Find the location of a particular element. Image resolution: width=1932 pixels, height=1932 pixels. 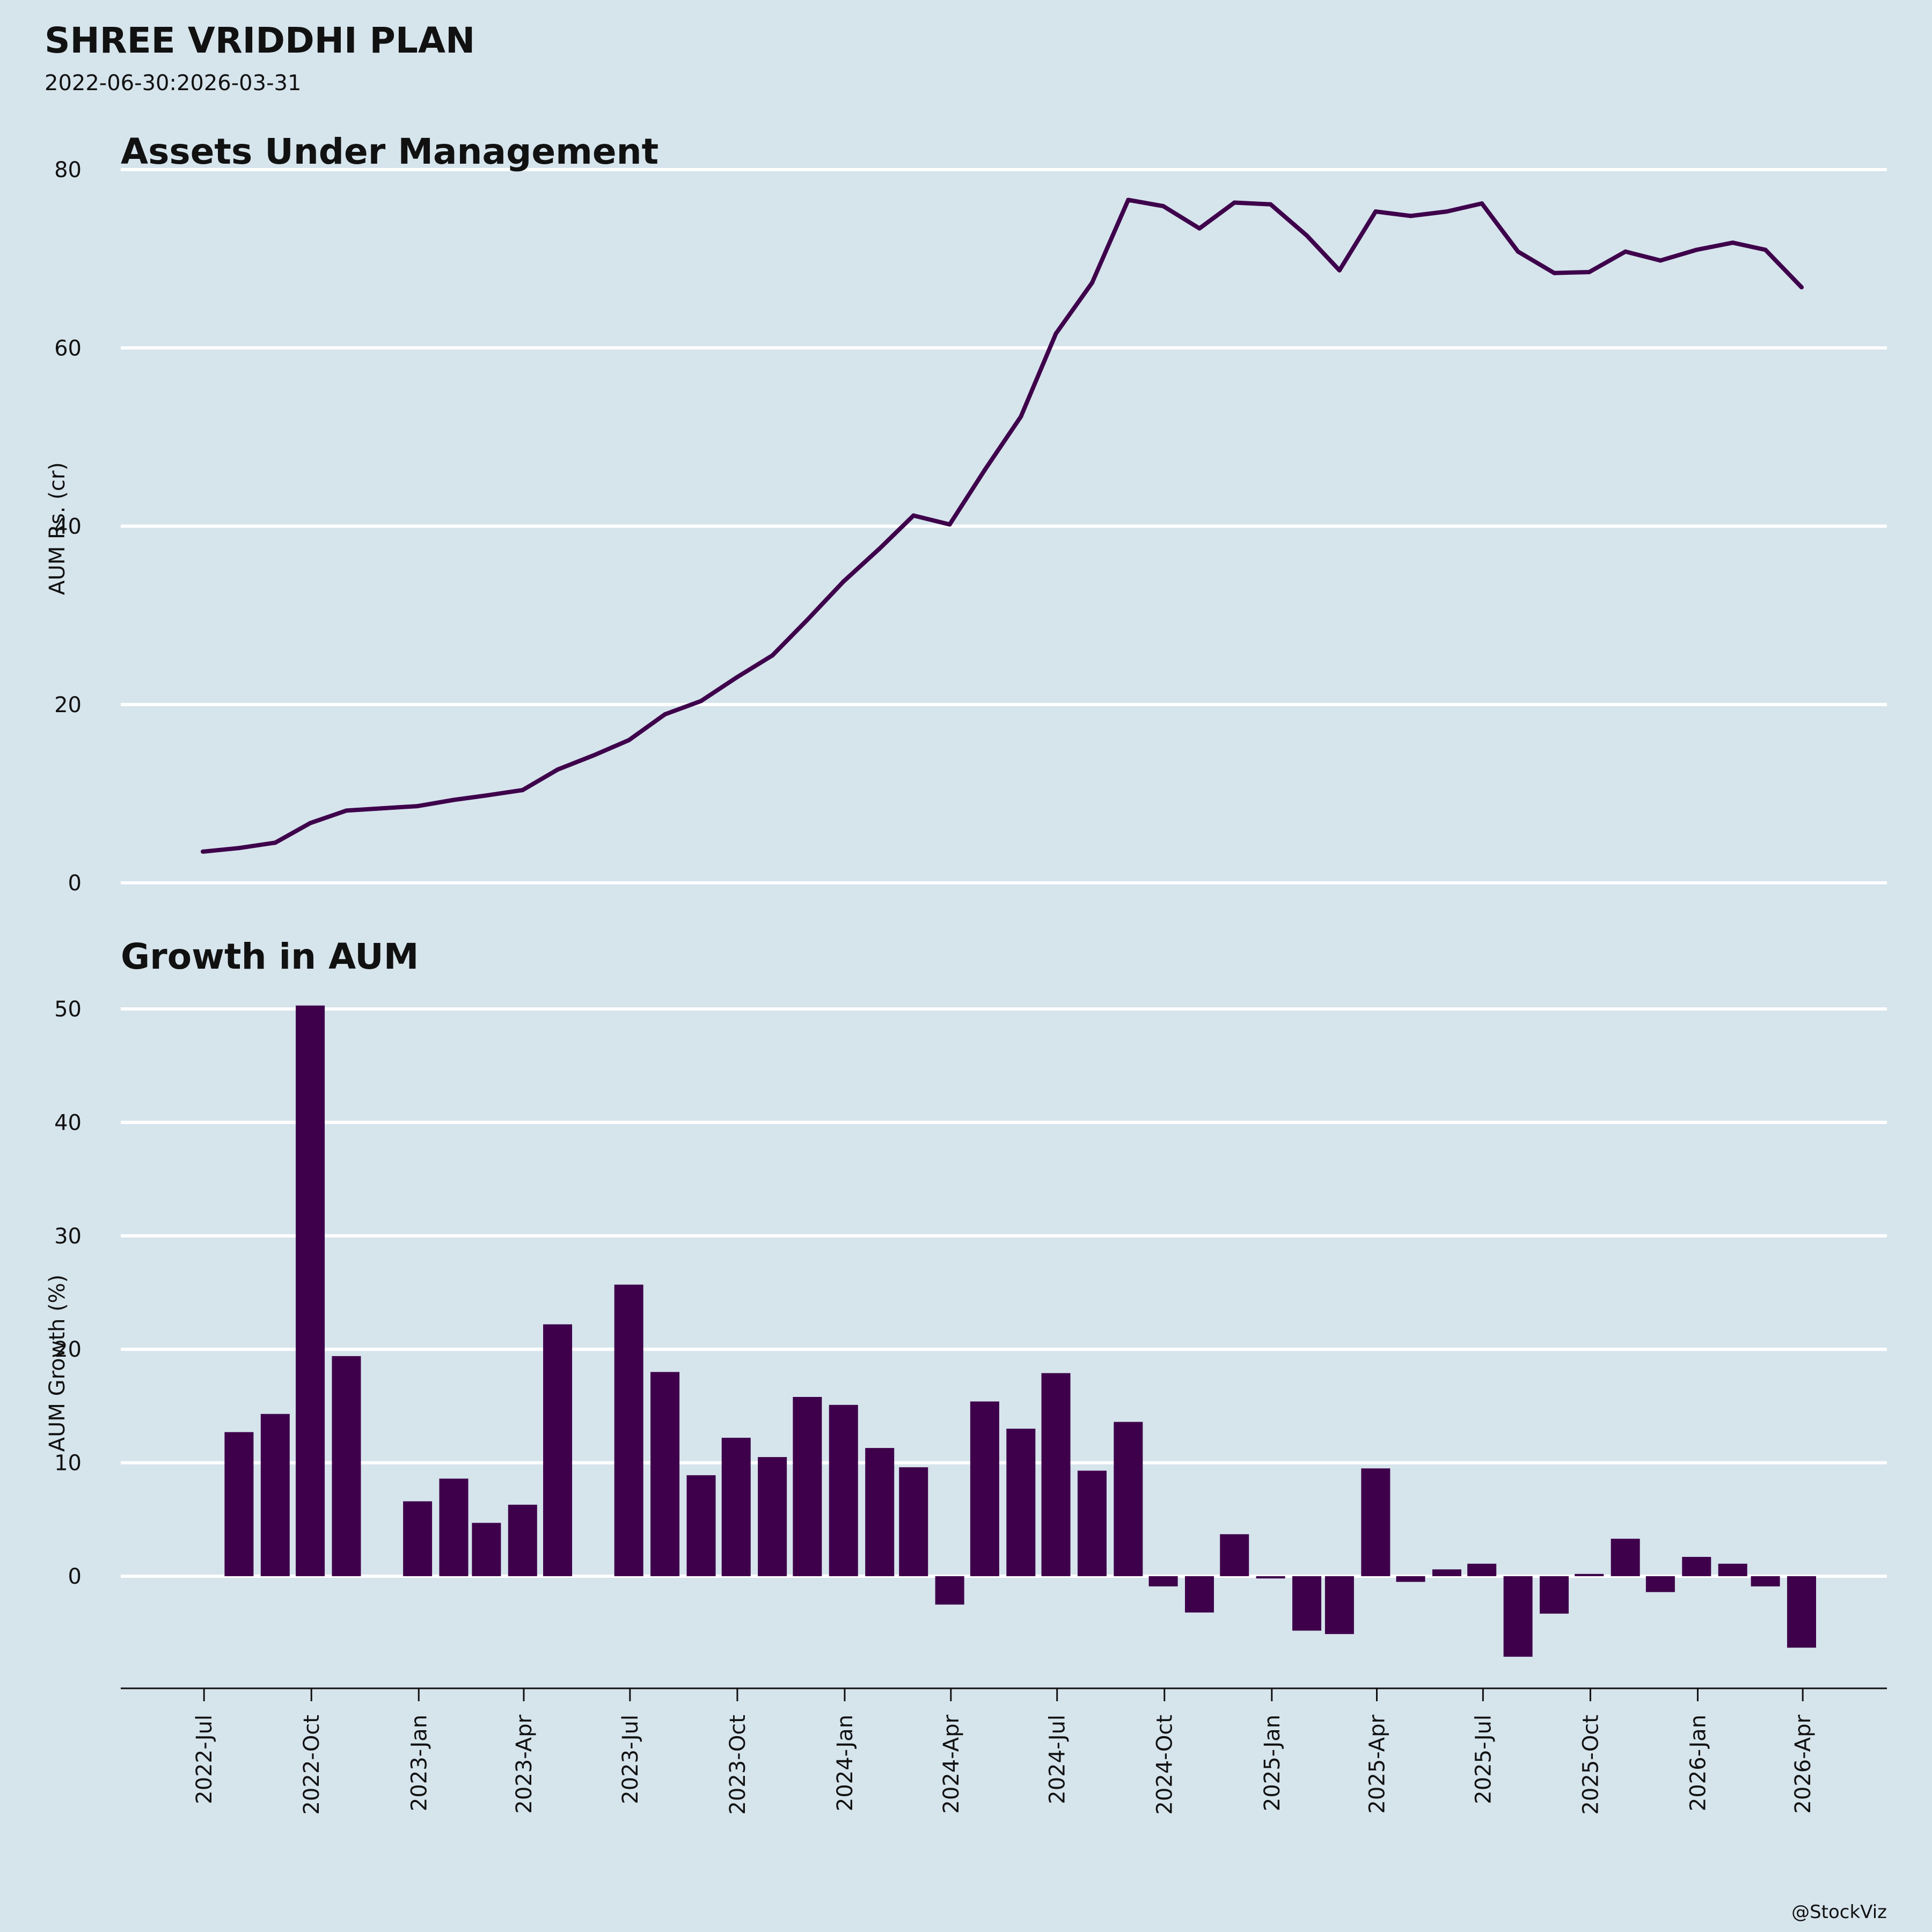

x-tick-label: 2022-Oct is located at coordinates (311, 1765).